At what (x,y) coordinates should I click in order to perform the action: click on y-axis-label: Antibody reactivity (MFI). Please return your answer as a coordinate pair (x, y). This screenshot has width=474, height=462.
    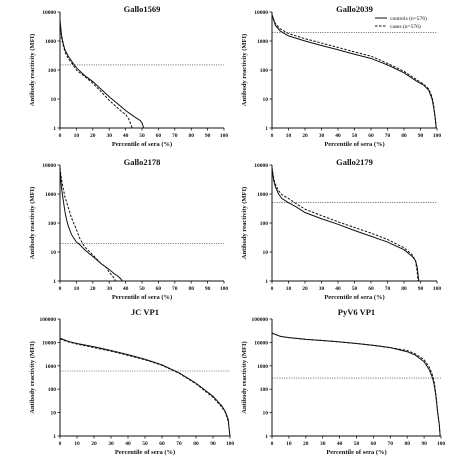
    Looking at the image, I should click on (32, 223).